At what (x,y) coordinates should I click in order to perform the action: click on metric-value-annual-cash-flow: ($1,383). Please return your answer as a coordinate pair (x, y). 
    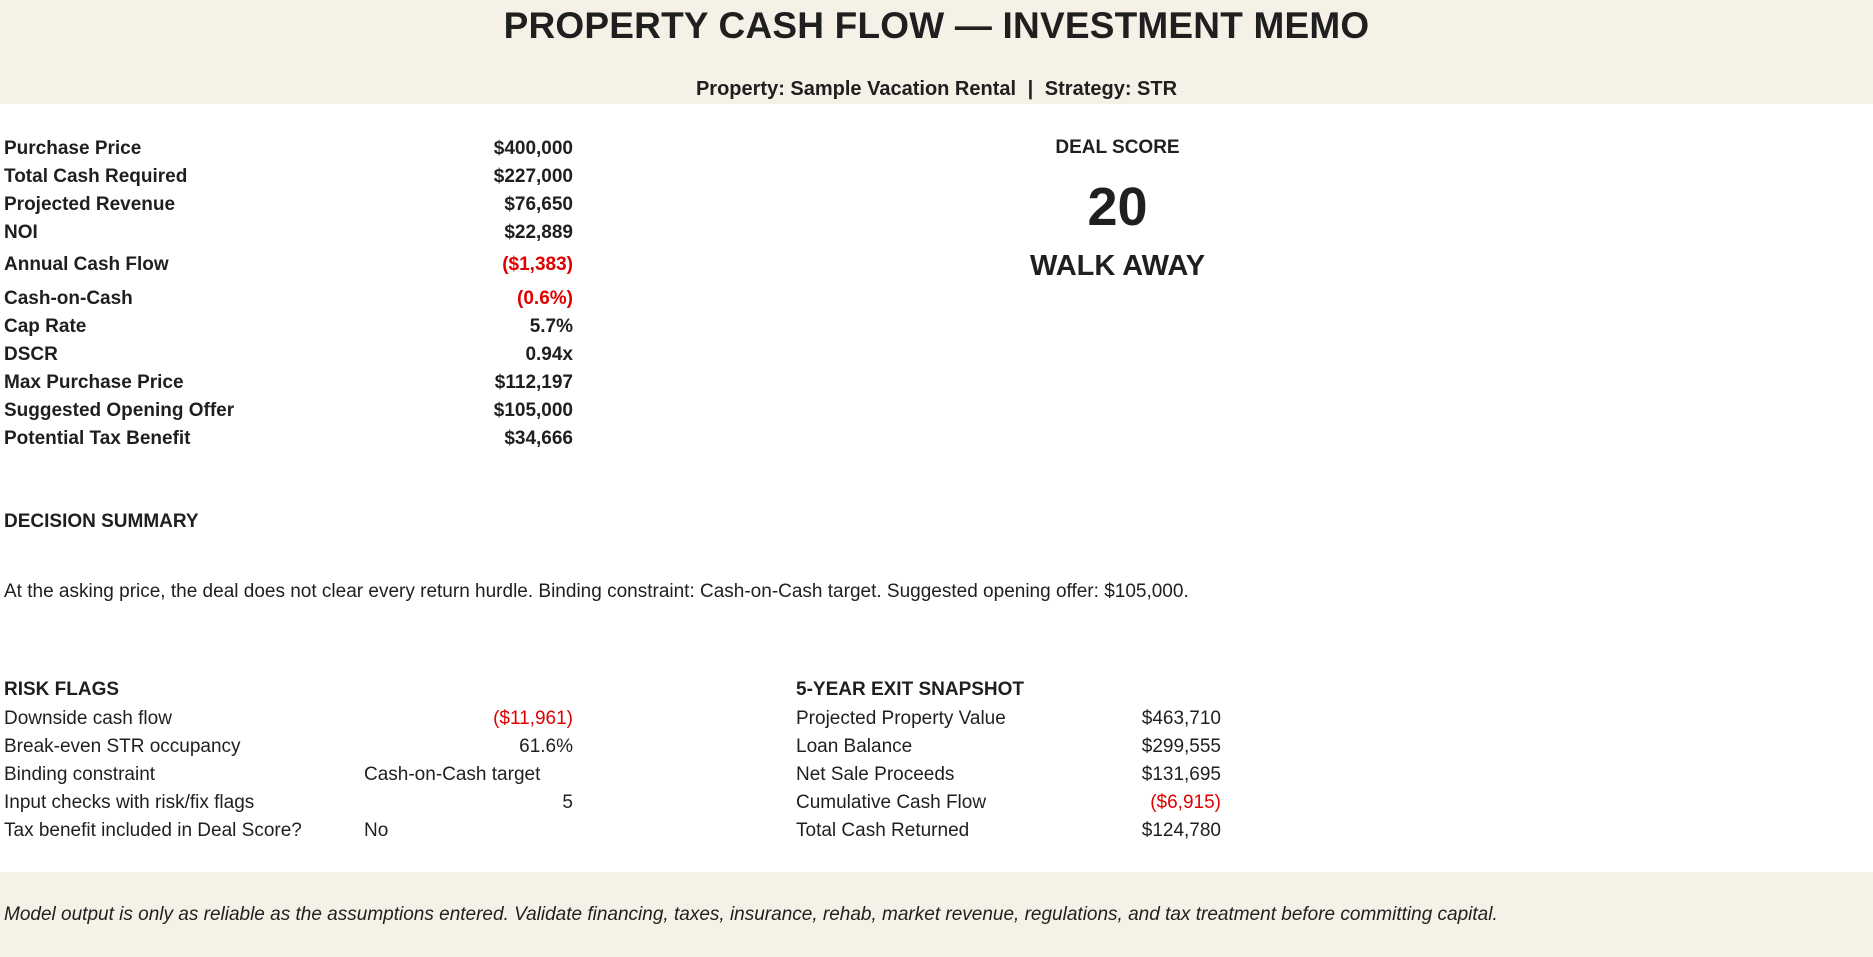
    Looking at the image, I should click on (537, 264).